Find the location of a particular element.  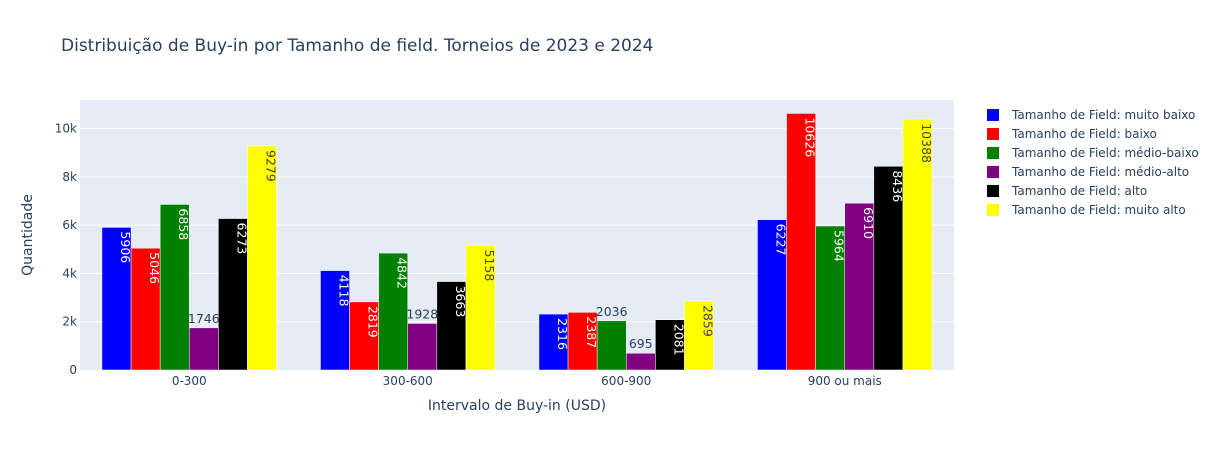

bar-value-label: 10388 is located at coordinates (926, 143).